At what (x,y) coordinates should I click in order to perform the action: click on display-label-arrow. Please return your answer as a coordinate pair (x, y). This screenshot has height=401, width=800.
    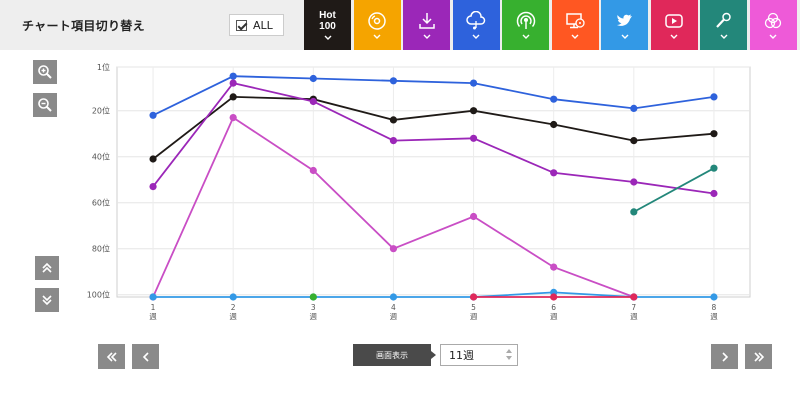
    Looking at the image, I should click on (433, 355).